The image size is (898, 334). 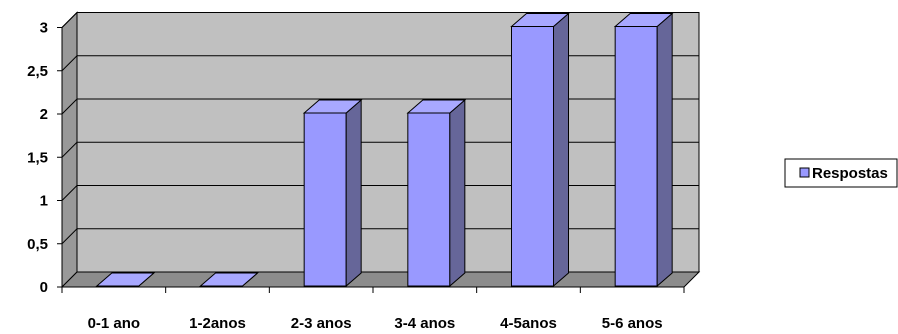 I want to click on y-tick-label: 2, so click(x=44, y=114).